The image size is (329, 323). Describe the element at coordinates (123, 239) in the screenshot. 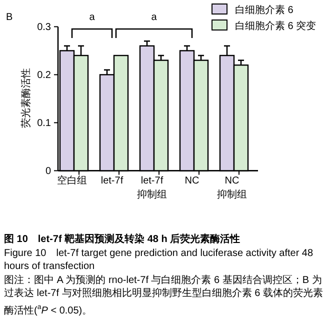

I see `text: 图 10 let-7f 靶基因预测及转染 48 h 后荧光素酶活性` at that location.